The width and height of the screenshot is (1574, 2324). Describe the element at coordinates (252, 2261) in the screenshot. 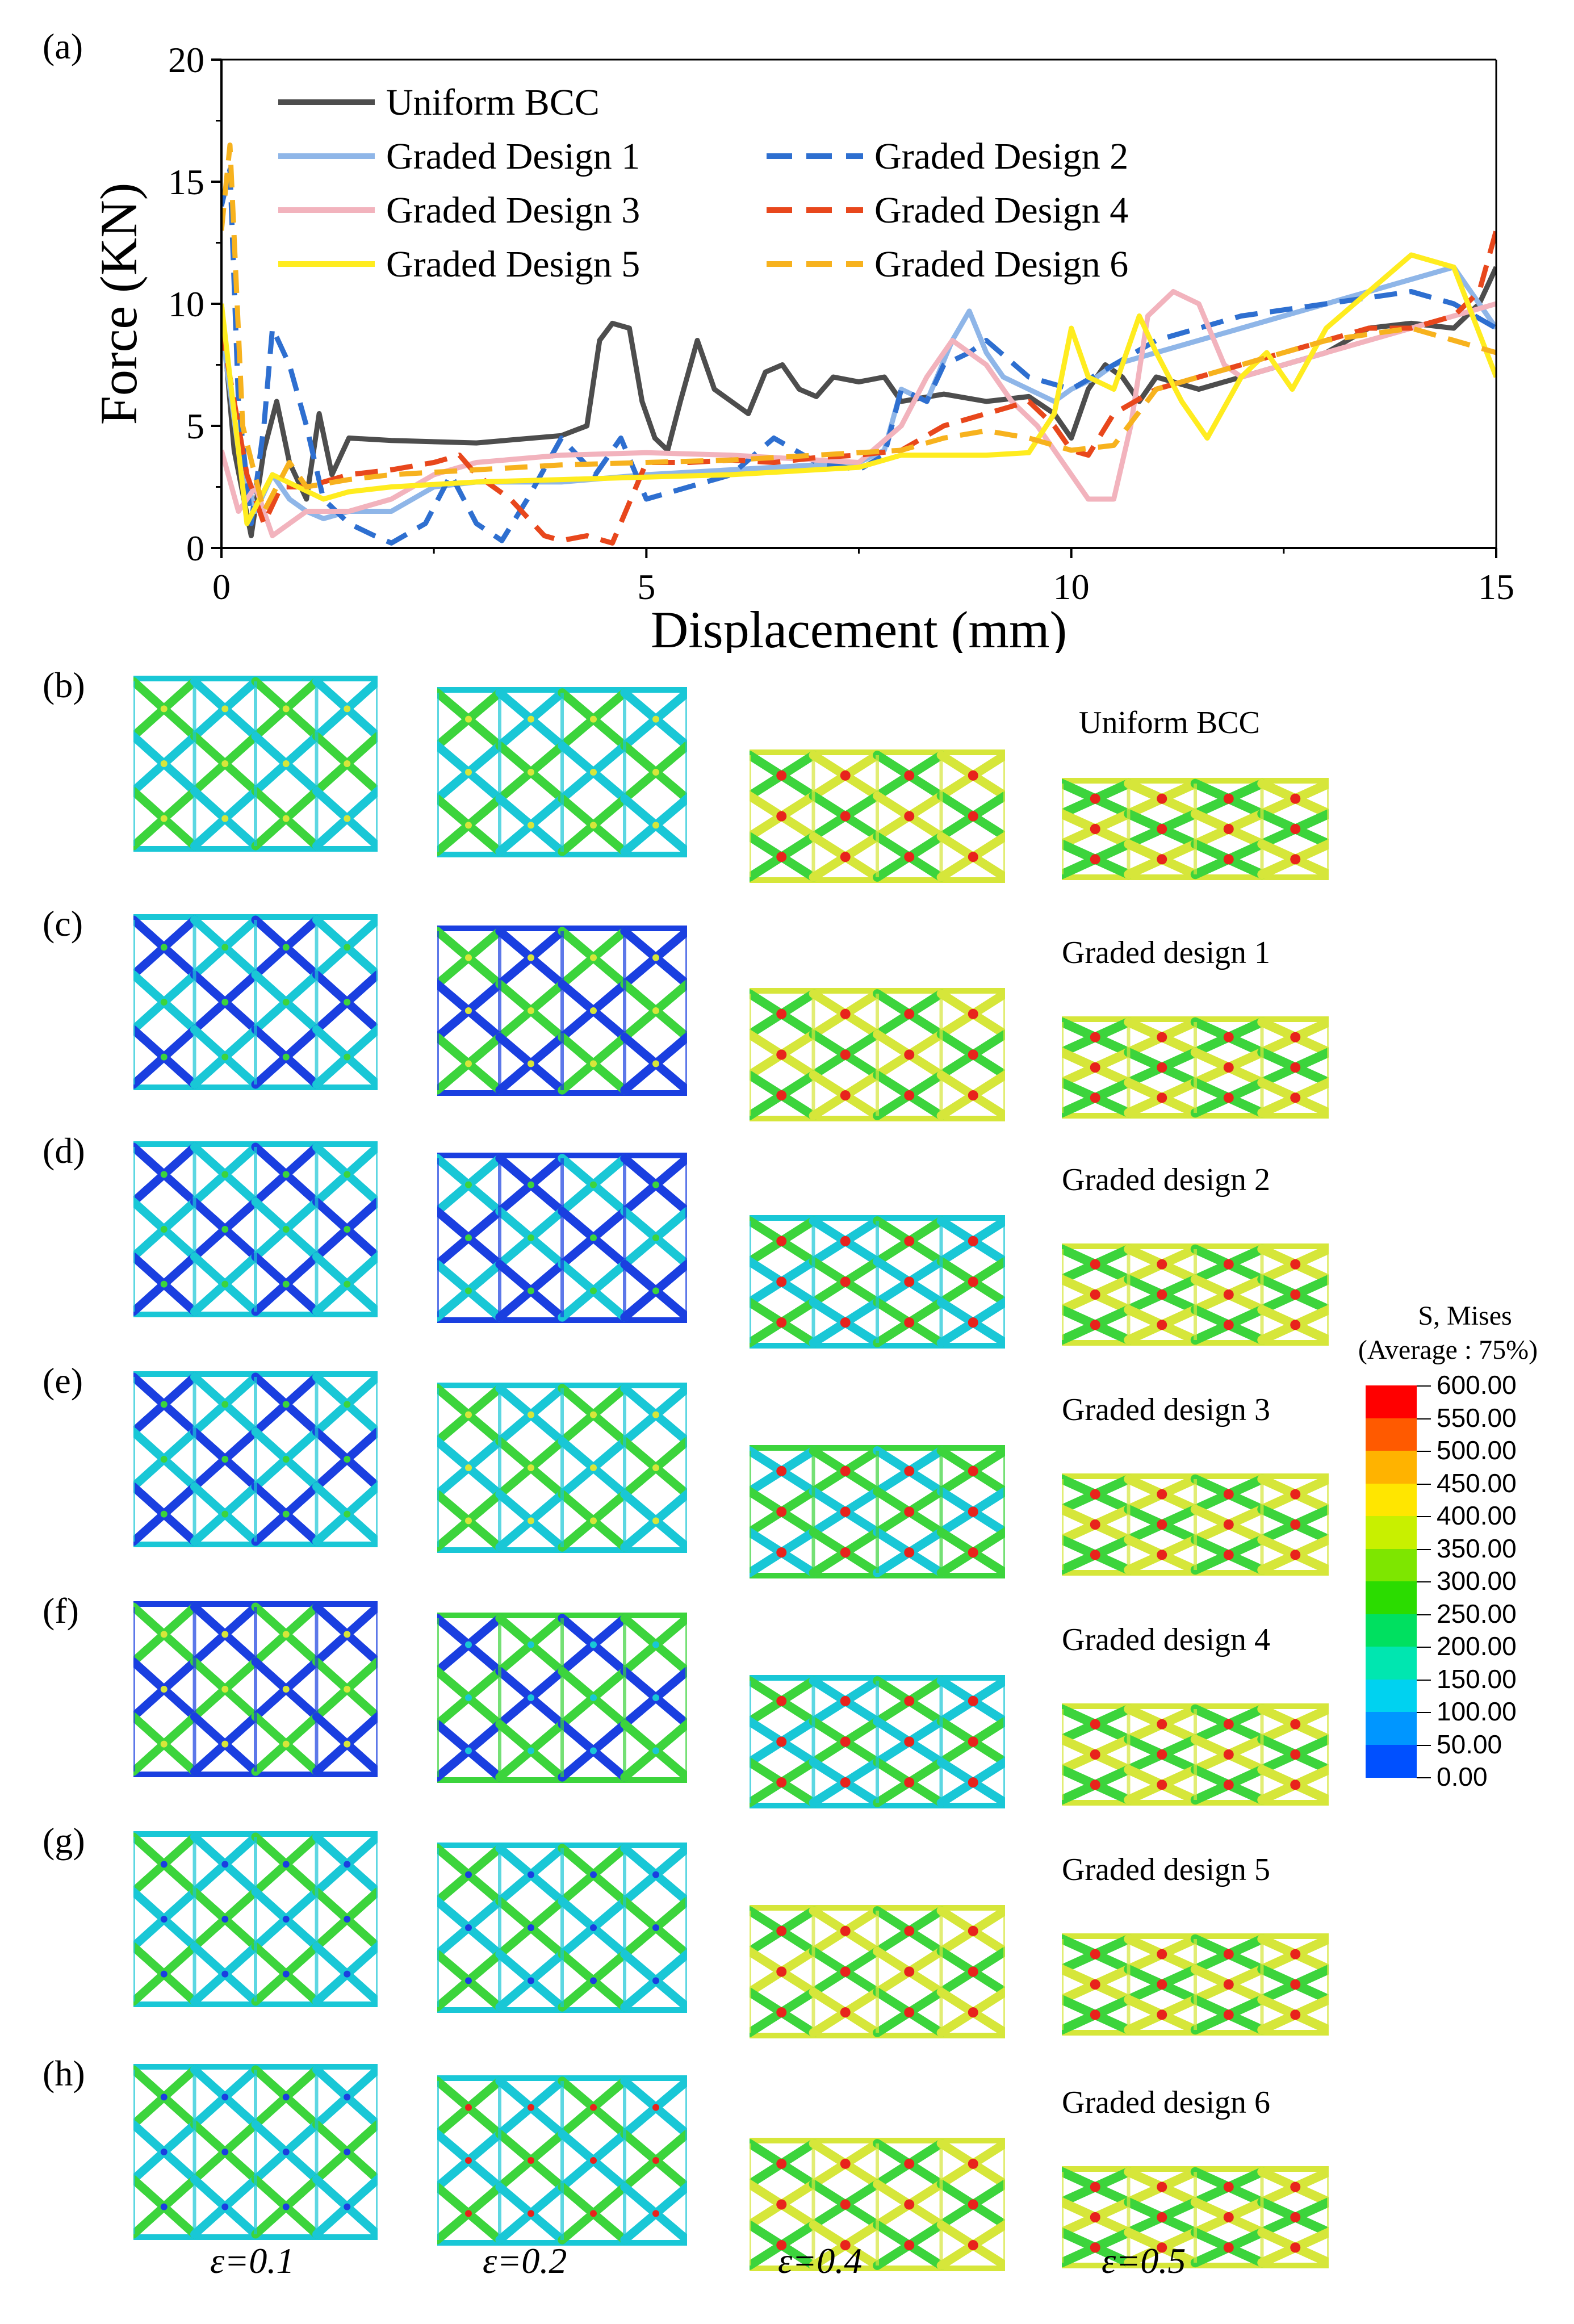

I see `strain-label-0.1: ε=0.1` at that location.